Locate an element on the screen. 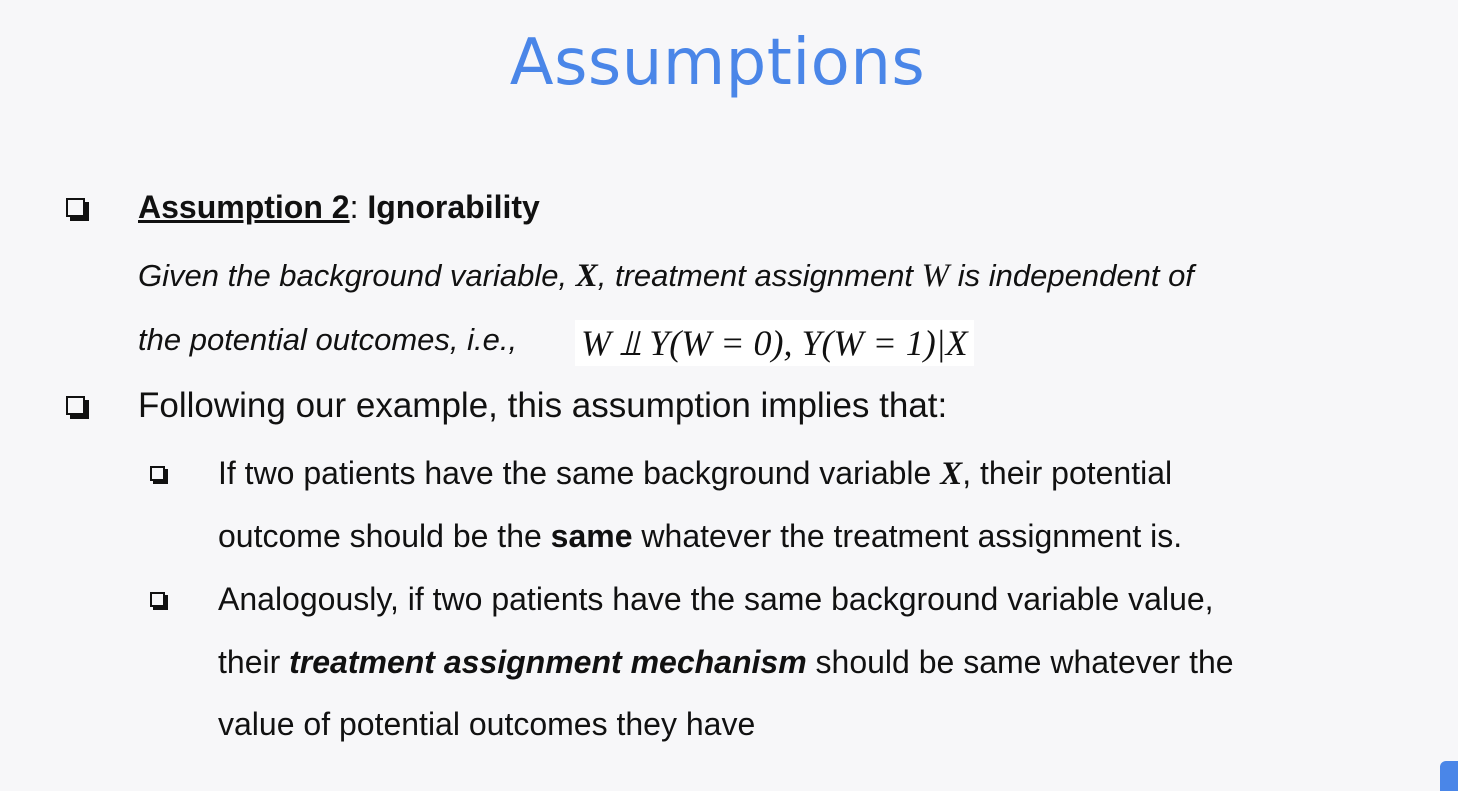 The height and width of the screenshot is (791, 1458). emphasis-same: same is located at coordinates (591, 536).